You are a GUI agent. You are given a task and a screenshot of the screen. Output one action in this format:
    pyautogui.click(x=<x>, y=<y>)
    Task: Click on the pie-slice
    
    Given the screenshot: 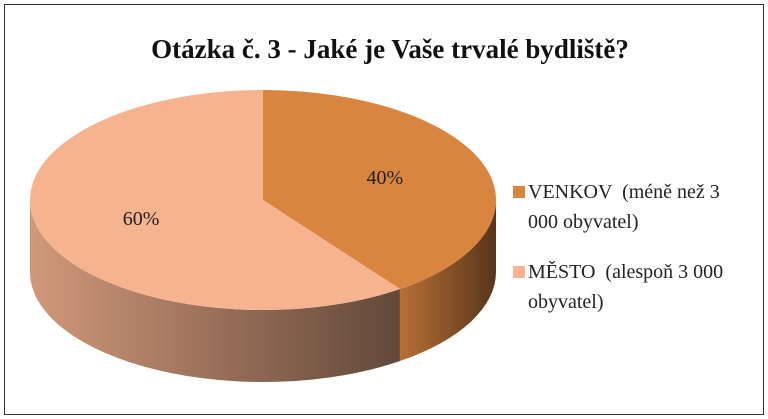 What is the action you would take?
    pyautogui.click(x=380, y=189)
    